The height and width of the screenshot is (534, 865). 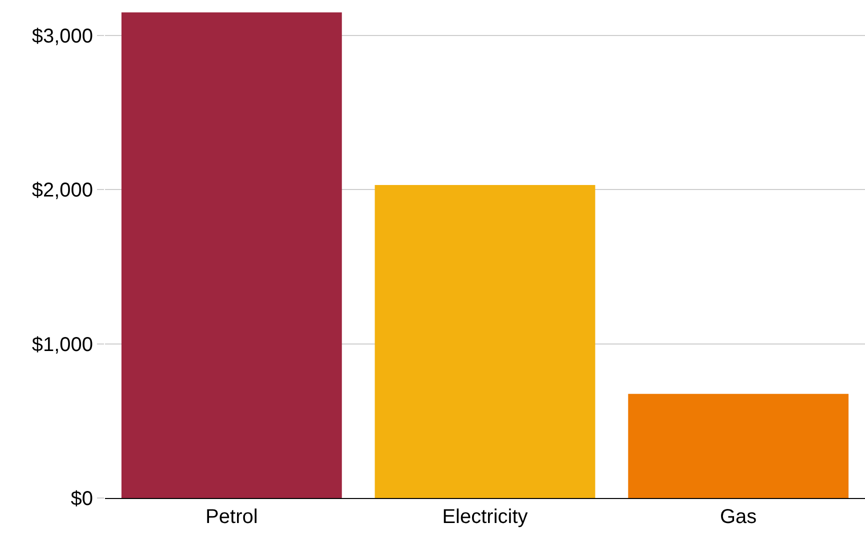 I want to click on y-tick-label: $1,000, so click(x=62, y=345).